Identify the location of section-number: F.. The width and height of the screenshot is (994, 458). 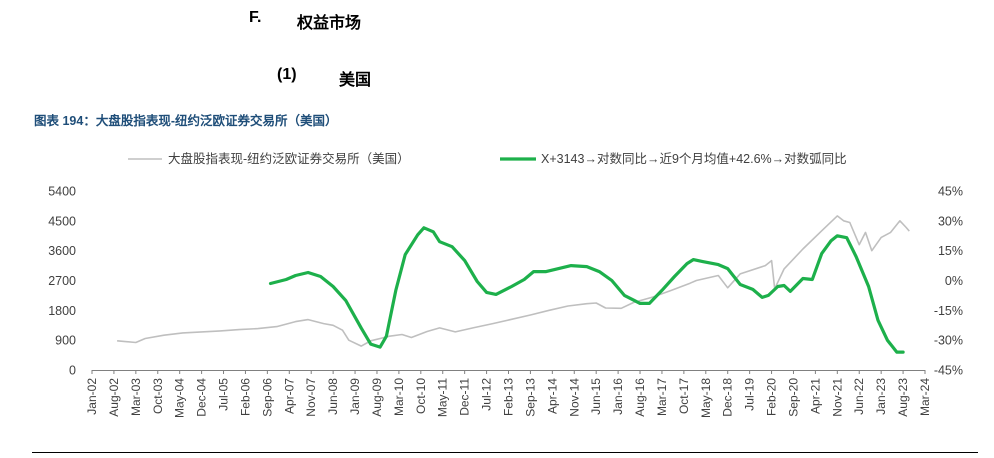
(255, 17).